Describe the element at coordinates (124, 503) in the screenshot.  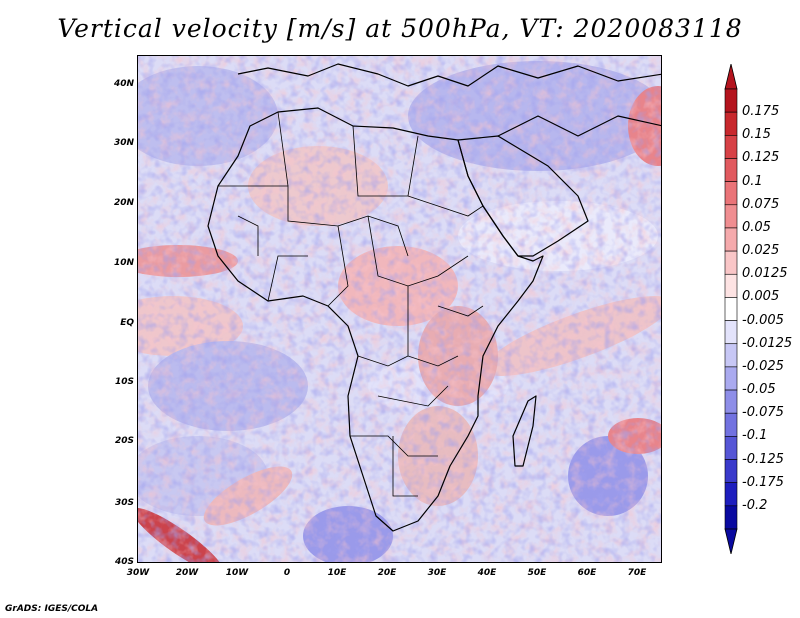
I see `lat-label-30s: 30S` at that location.